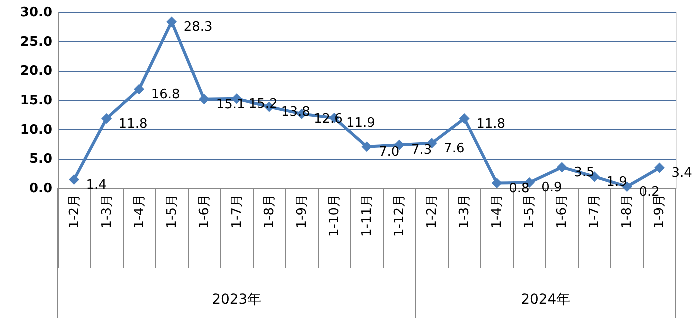 This screenshot has width=696, height=320. Describe the element at coordinates (400, 216) in the screenshot. I see `x-tick-label: 1-12月` at that location.